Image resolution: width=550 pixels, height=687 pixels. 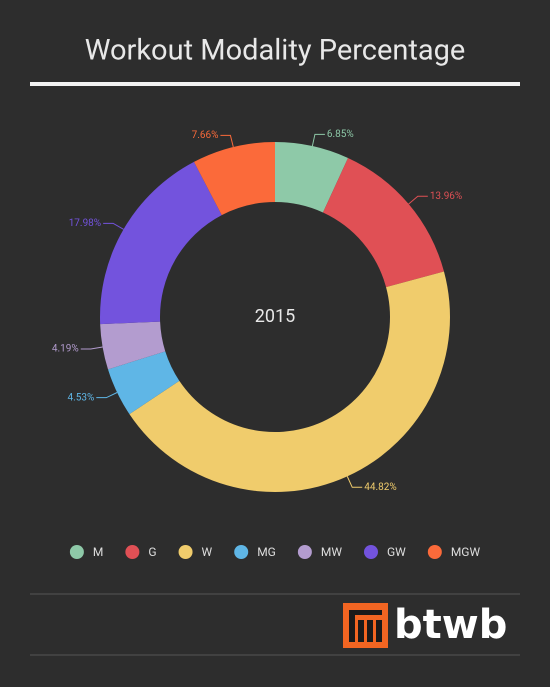 I want to click on legend-label: GW, so click(x=396, y=552).